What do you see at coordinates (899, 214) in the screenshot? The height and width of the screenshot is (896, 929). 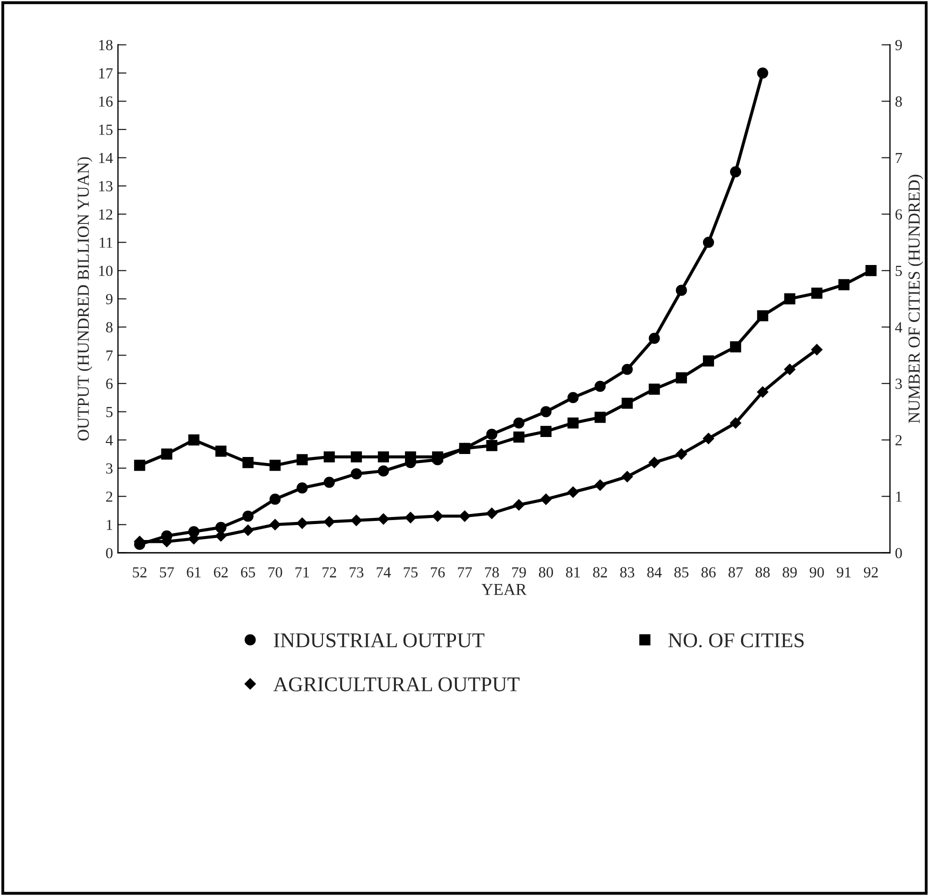 I see `y2-tick-label: 6` at bounding box center [899, 214].